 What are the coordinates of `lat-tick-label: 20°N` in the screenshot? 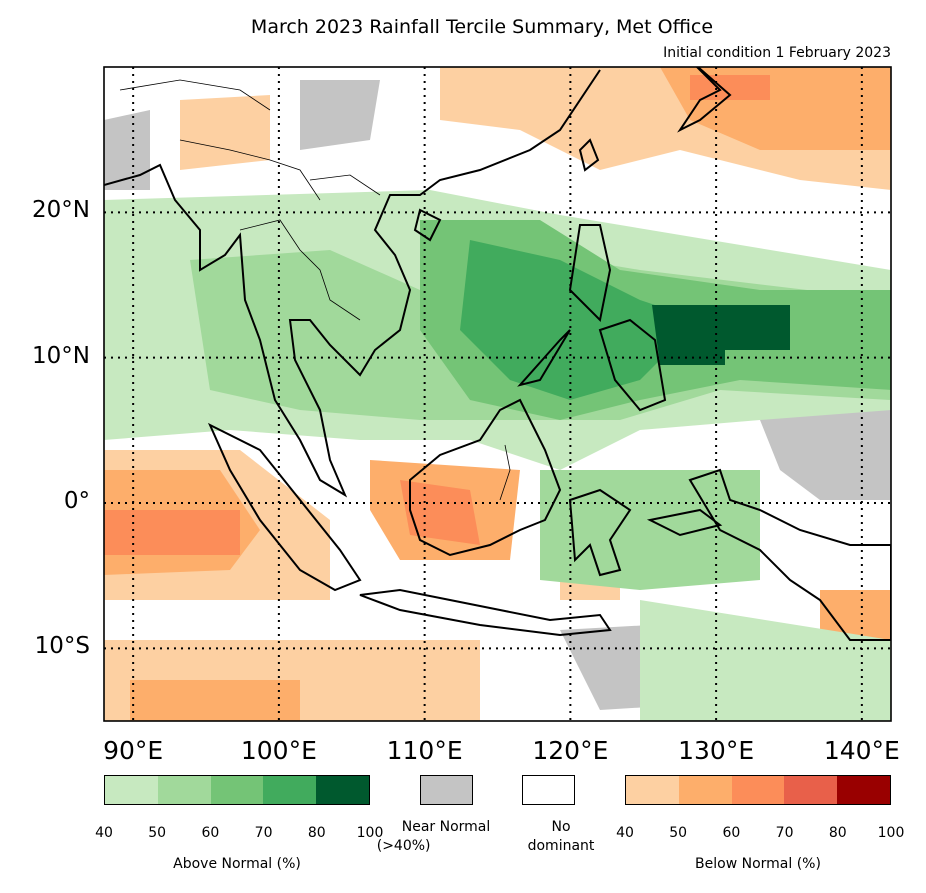 It's located at (61, 210).